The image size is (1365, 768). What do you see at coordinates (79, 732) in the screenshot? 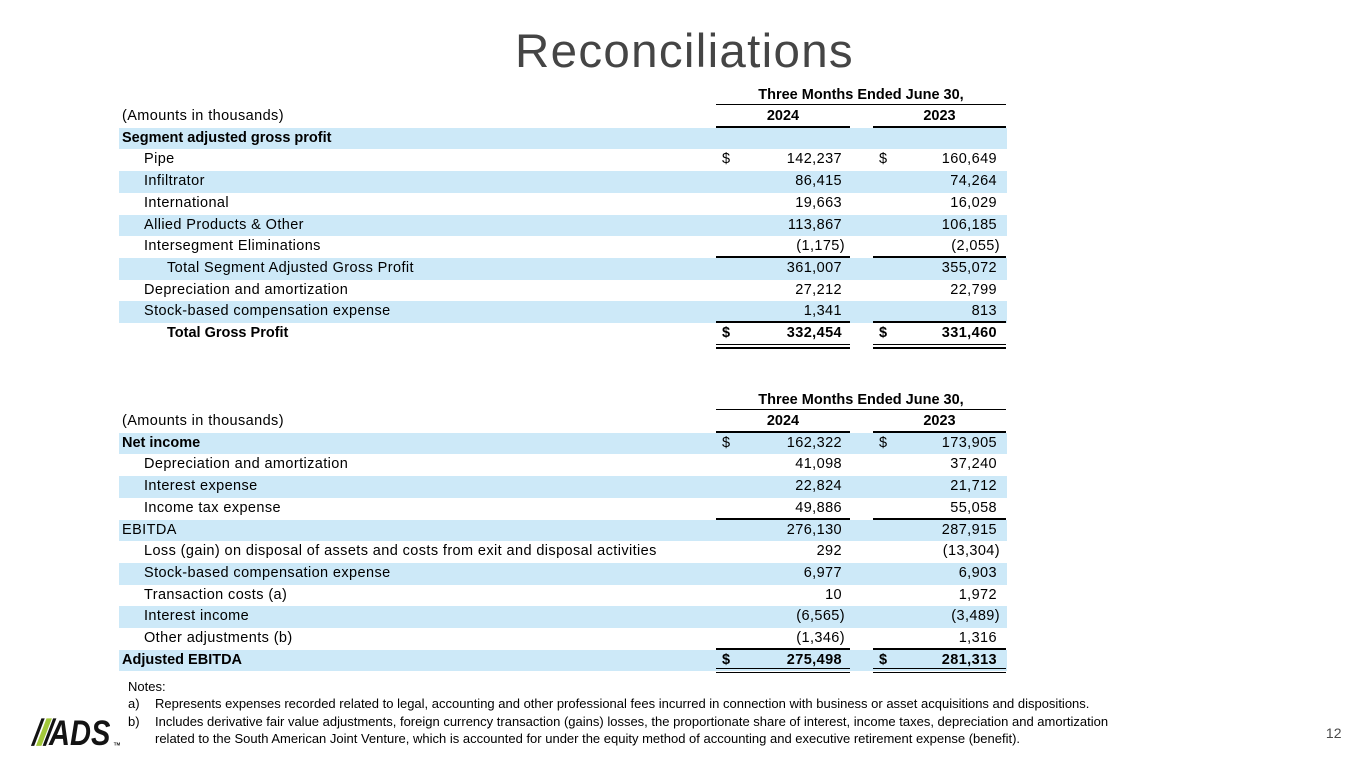
I see `svg-text: ADS` at bounding box center [79, 732].